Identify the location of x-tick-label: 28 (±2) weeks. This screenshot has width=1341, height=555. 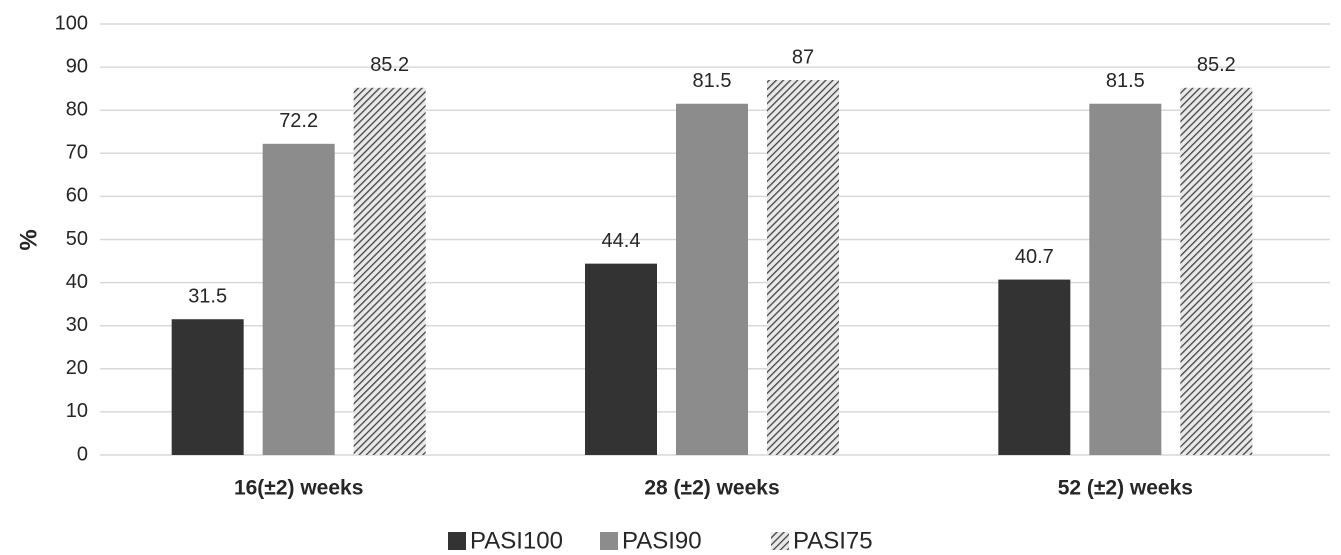
(711, 488).